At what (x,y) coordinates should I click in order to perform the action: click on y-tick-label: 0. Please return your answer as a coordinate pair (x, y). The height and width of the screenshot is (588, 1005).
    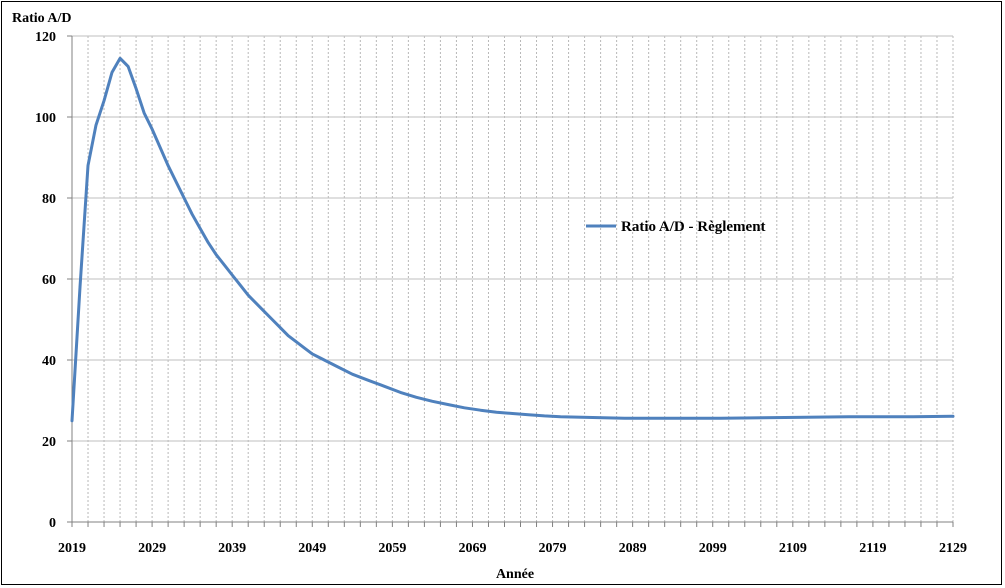
    Looking at the image, I should click on (52, 523).